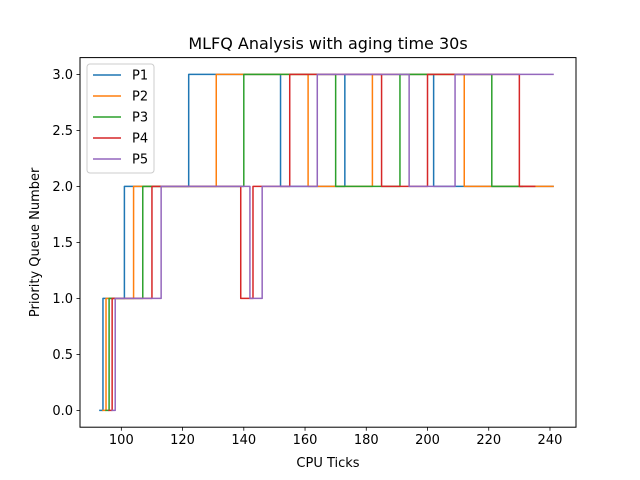  Describe the element at coordinates (427, 440) in the screenshot. I see `x-tick-label: 200` at that location.